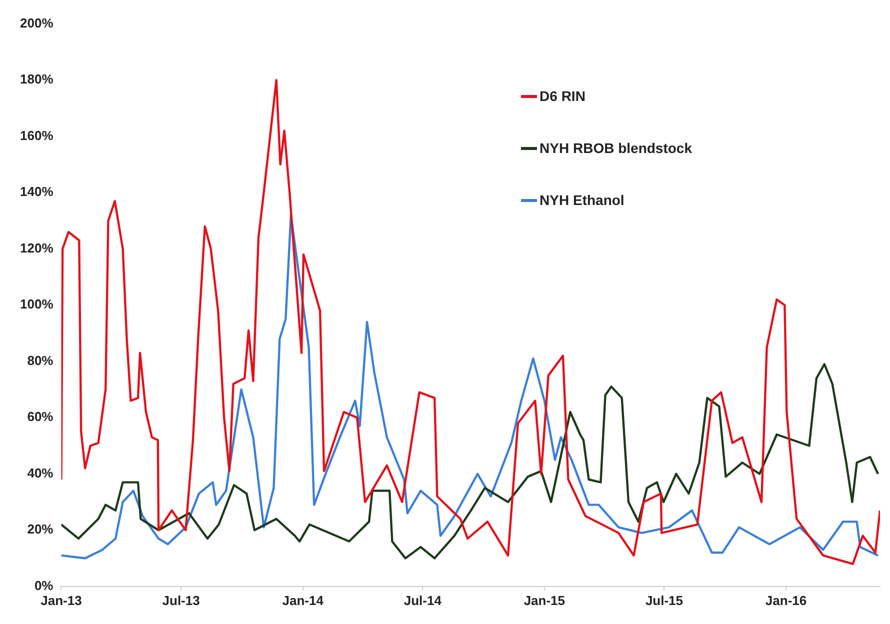 The image size is (890, 624). Describe the element at coordinates (786, 600) in the screenshot. I see `x-tick-label: Jan-16` at that location.